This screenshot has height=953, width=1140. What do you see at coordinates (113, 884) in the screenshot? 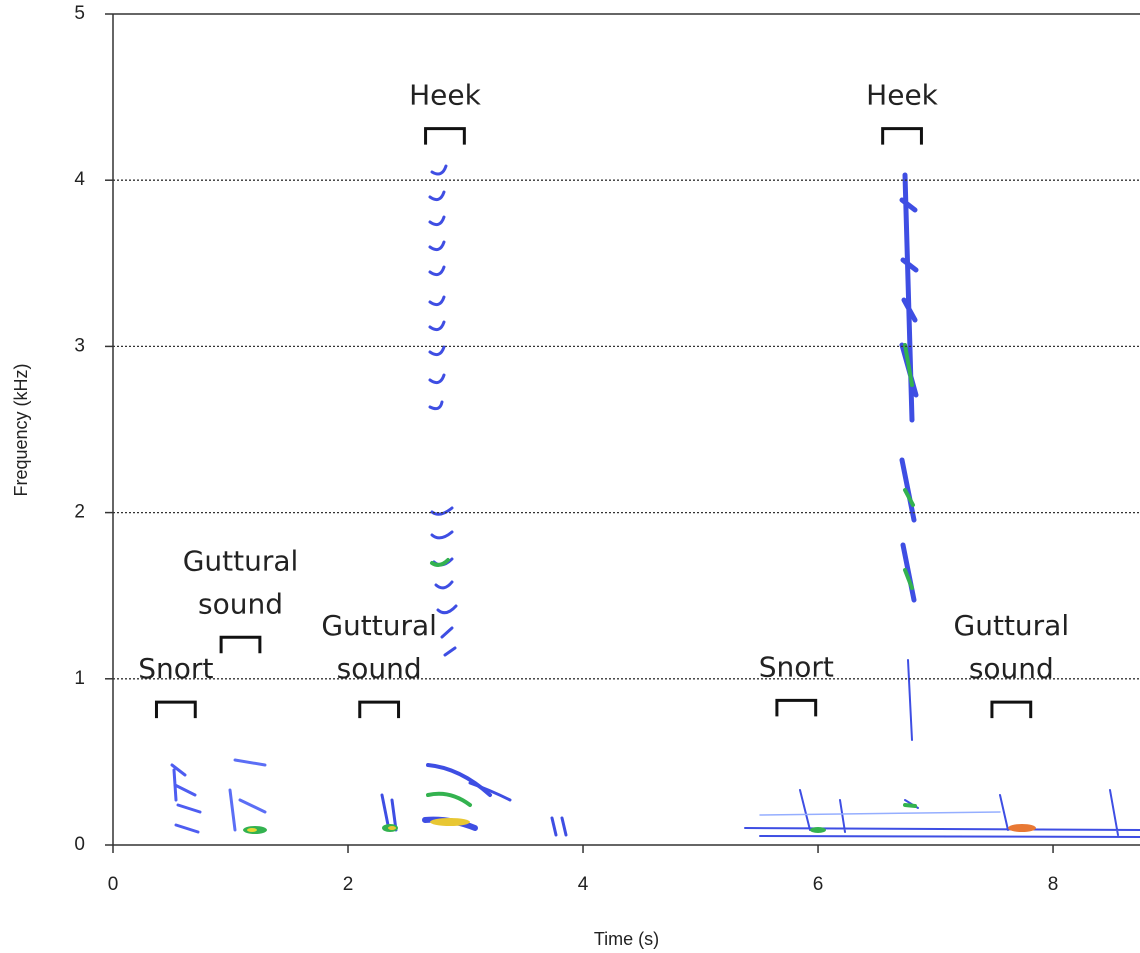
I see `x-tick-label: 0` at bounding box center [113, 884].